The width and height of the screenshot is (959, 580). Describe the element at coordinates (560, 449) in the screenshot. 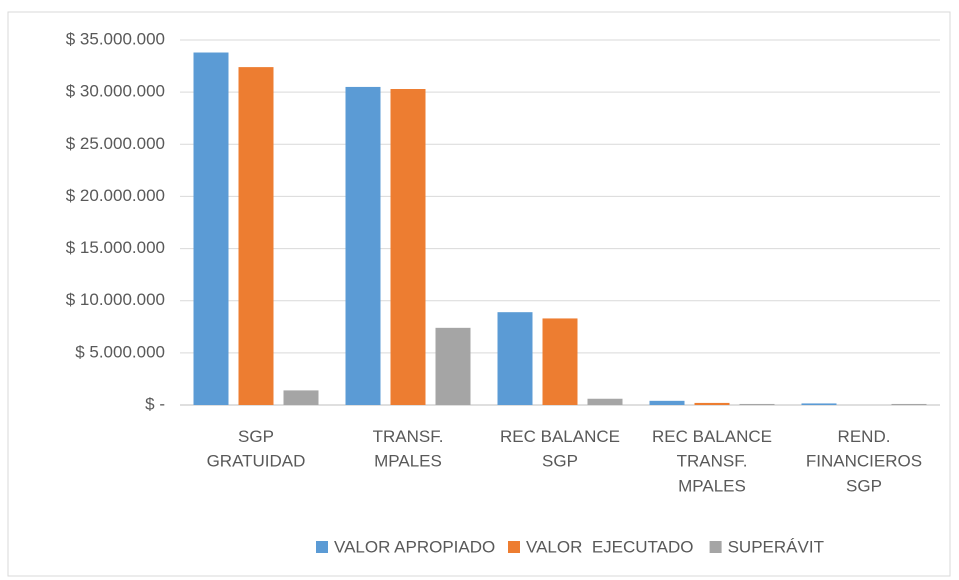

I see `x-tick-label: REC BALANCE SGP` at that location.